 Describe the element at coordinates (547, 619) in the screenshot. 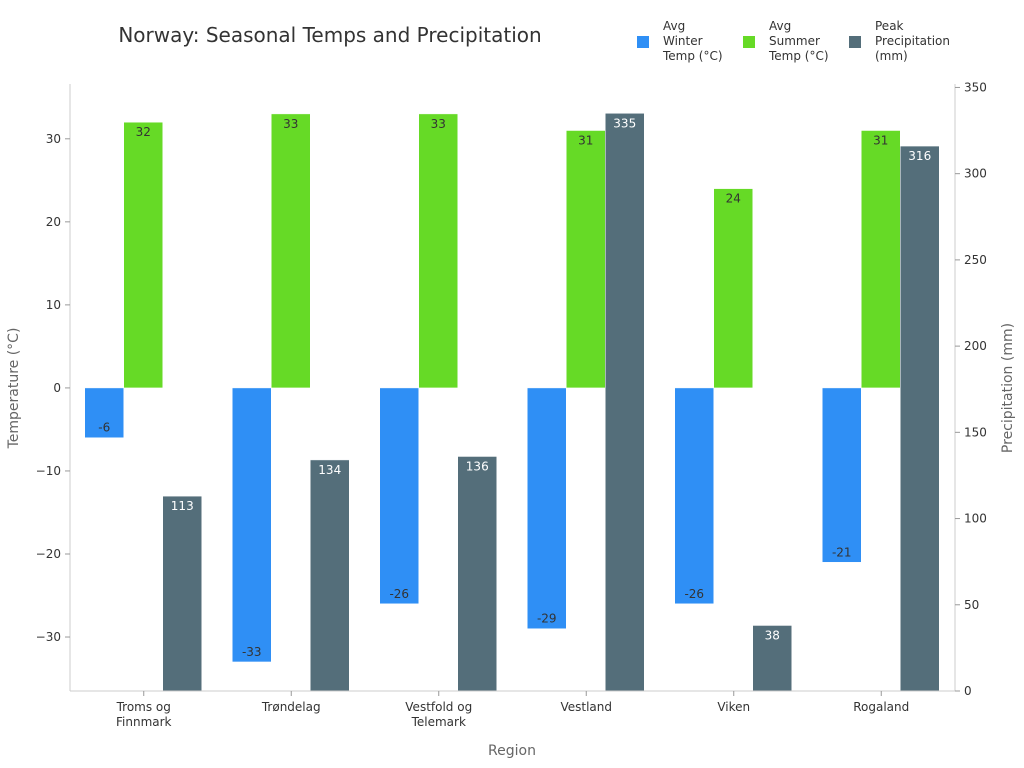

I see `data-label: -29` at that location.